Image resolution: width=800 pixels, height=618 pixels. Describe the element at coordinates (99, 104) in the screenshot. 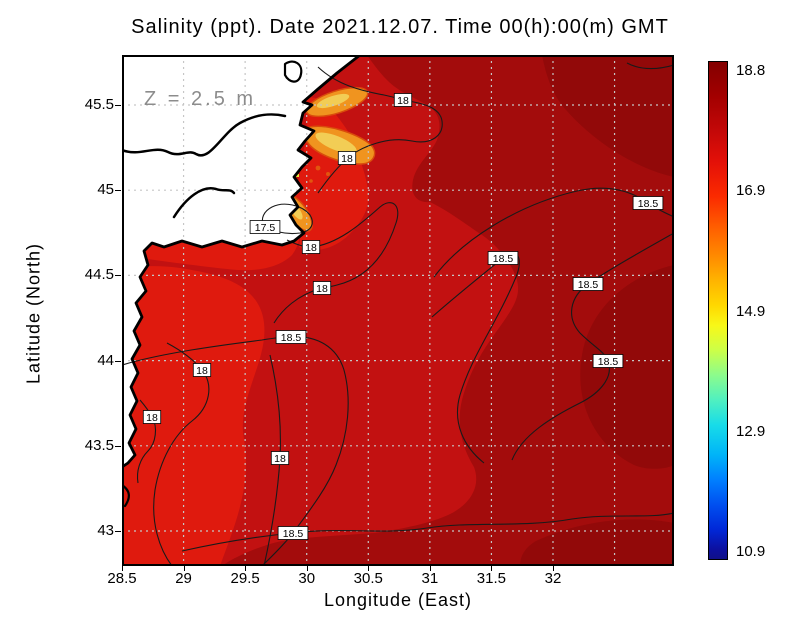

I see `y-tick-label: 45.5` at that location.